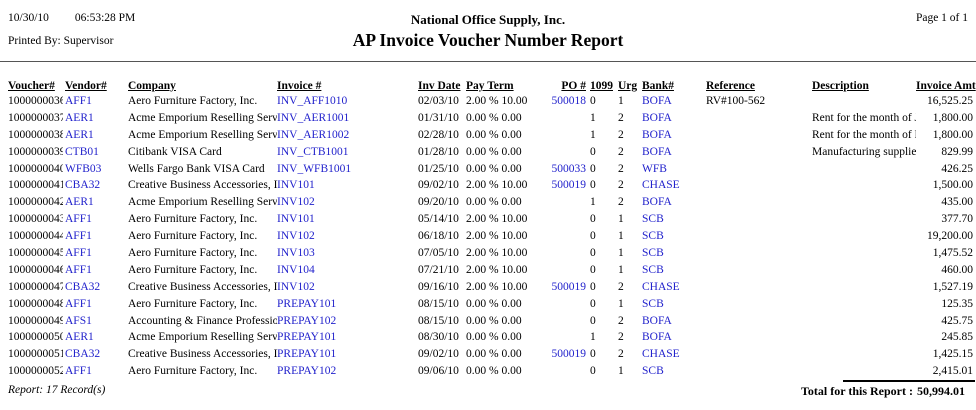 This screenshot has width=976, height=410. I want to click on cell-amount: 435.00, so click(957, 202).